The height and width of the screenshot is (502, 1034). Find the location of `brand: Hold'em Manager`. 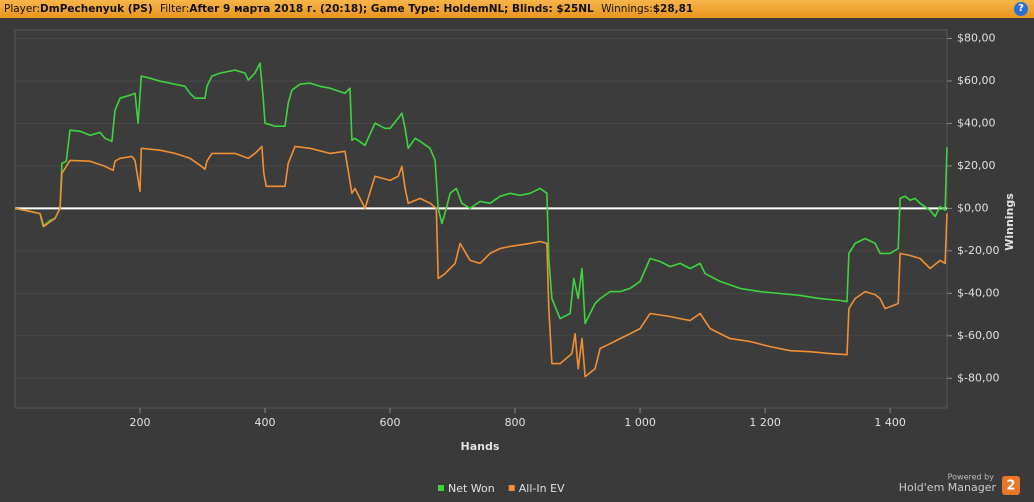

brand: Hold'em Manager is located at coordinates (948, 487).